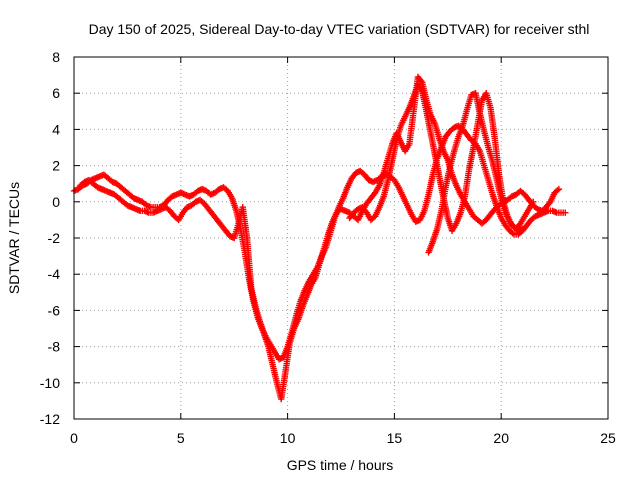 Image resolution: width=640 pixels, height=480 pixels. I want to click on y-tick-labels: -12 -10 -8 -6 -4 -2 0 2 4 6 8, so click(50, 238).